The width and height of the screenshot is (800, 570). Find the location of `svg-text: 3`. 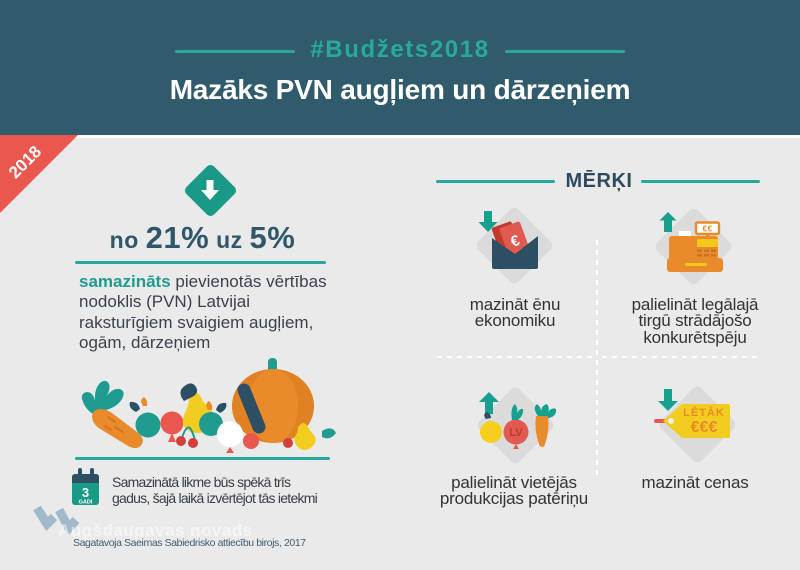

svg-text: 3 is located at coordinates (85, 492).